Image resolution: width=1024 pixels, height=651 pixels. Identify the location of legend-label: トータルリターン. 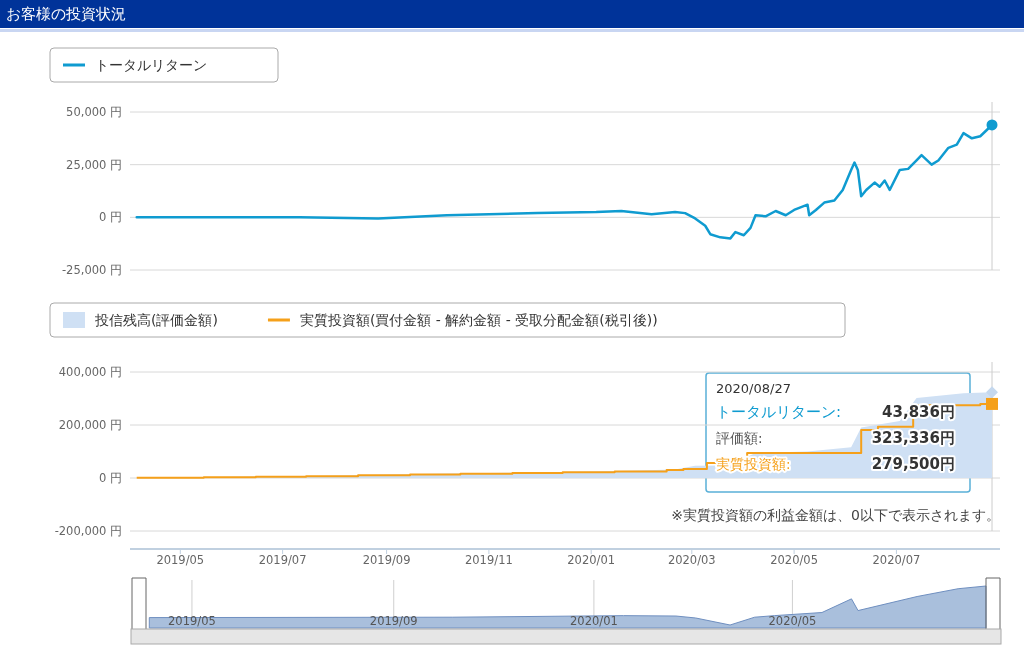
(151, 65).